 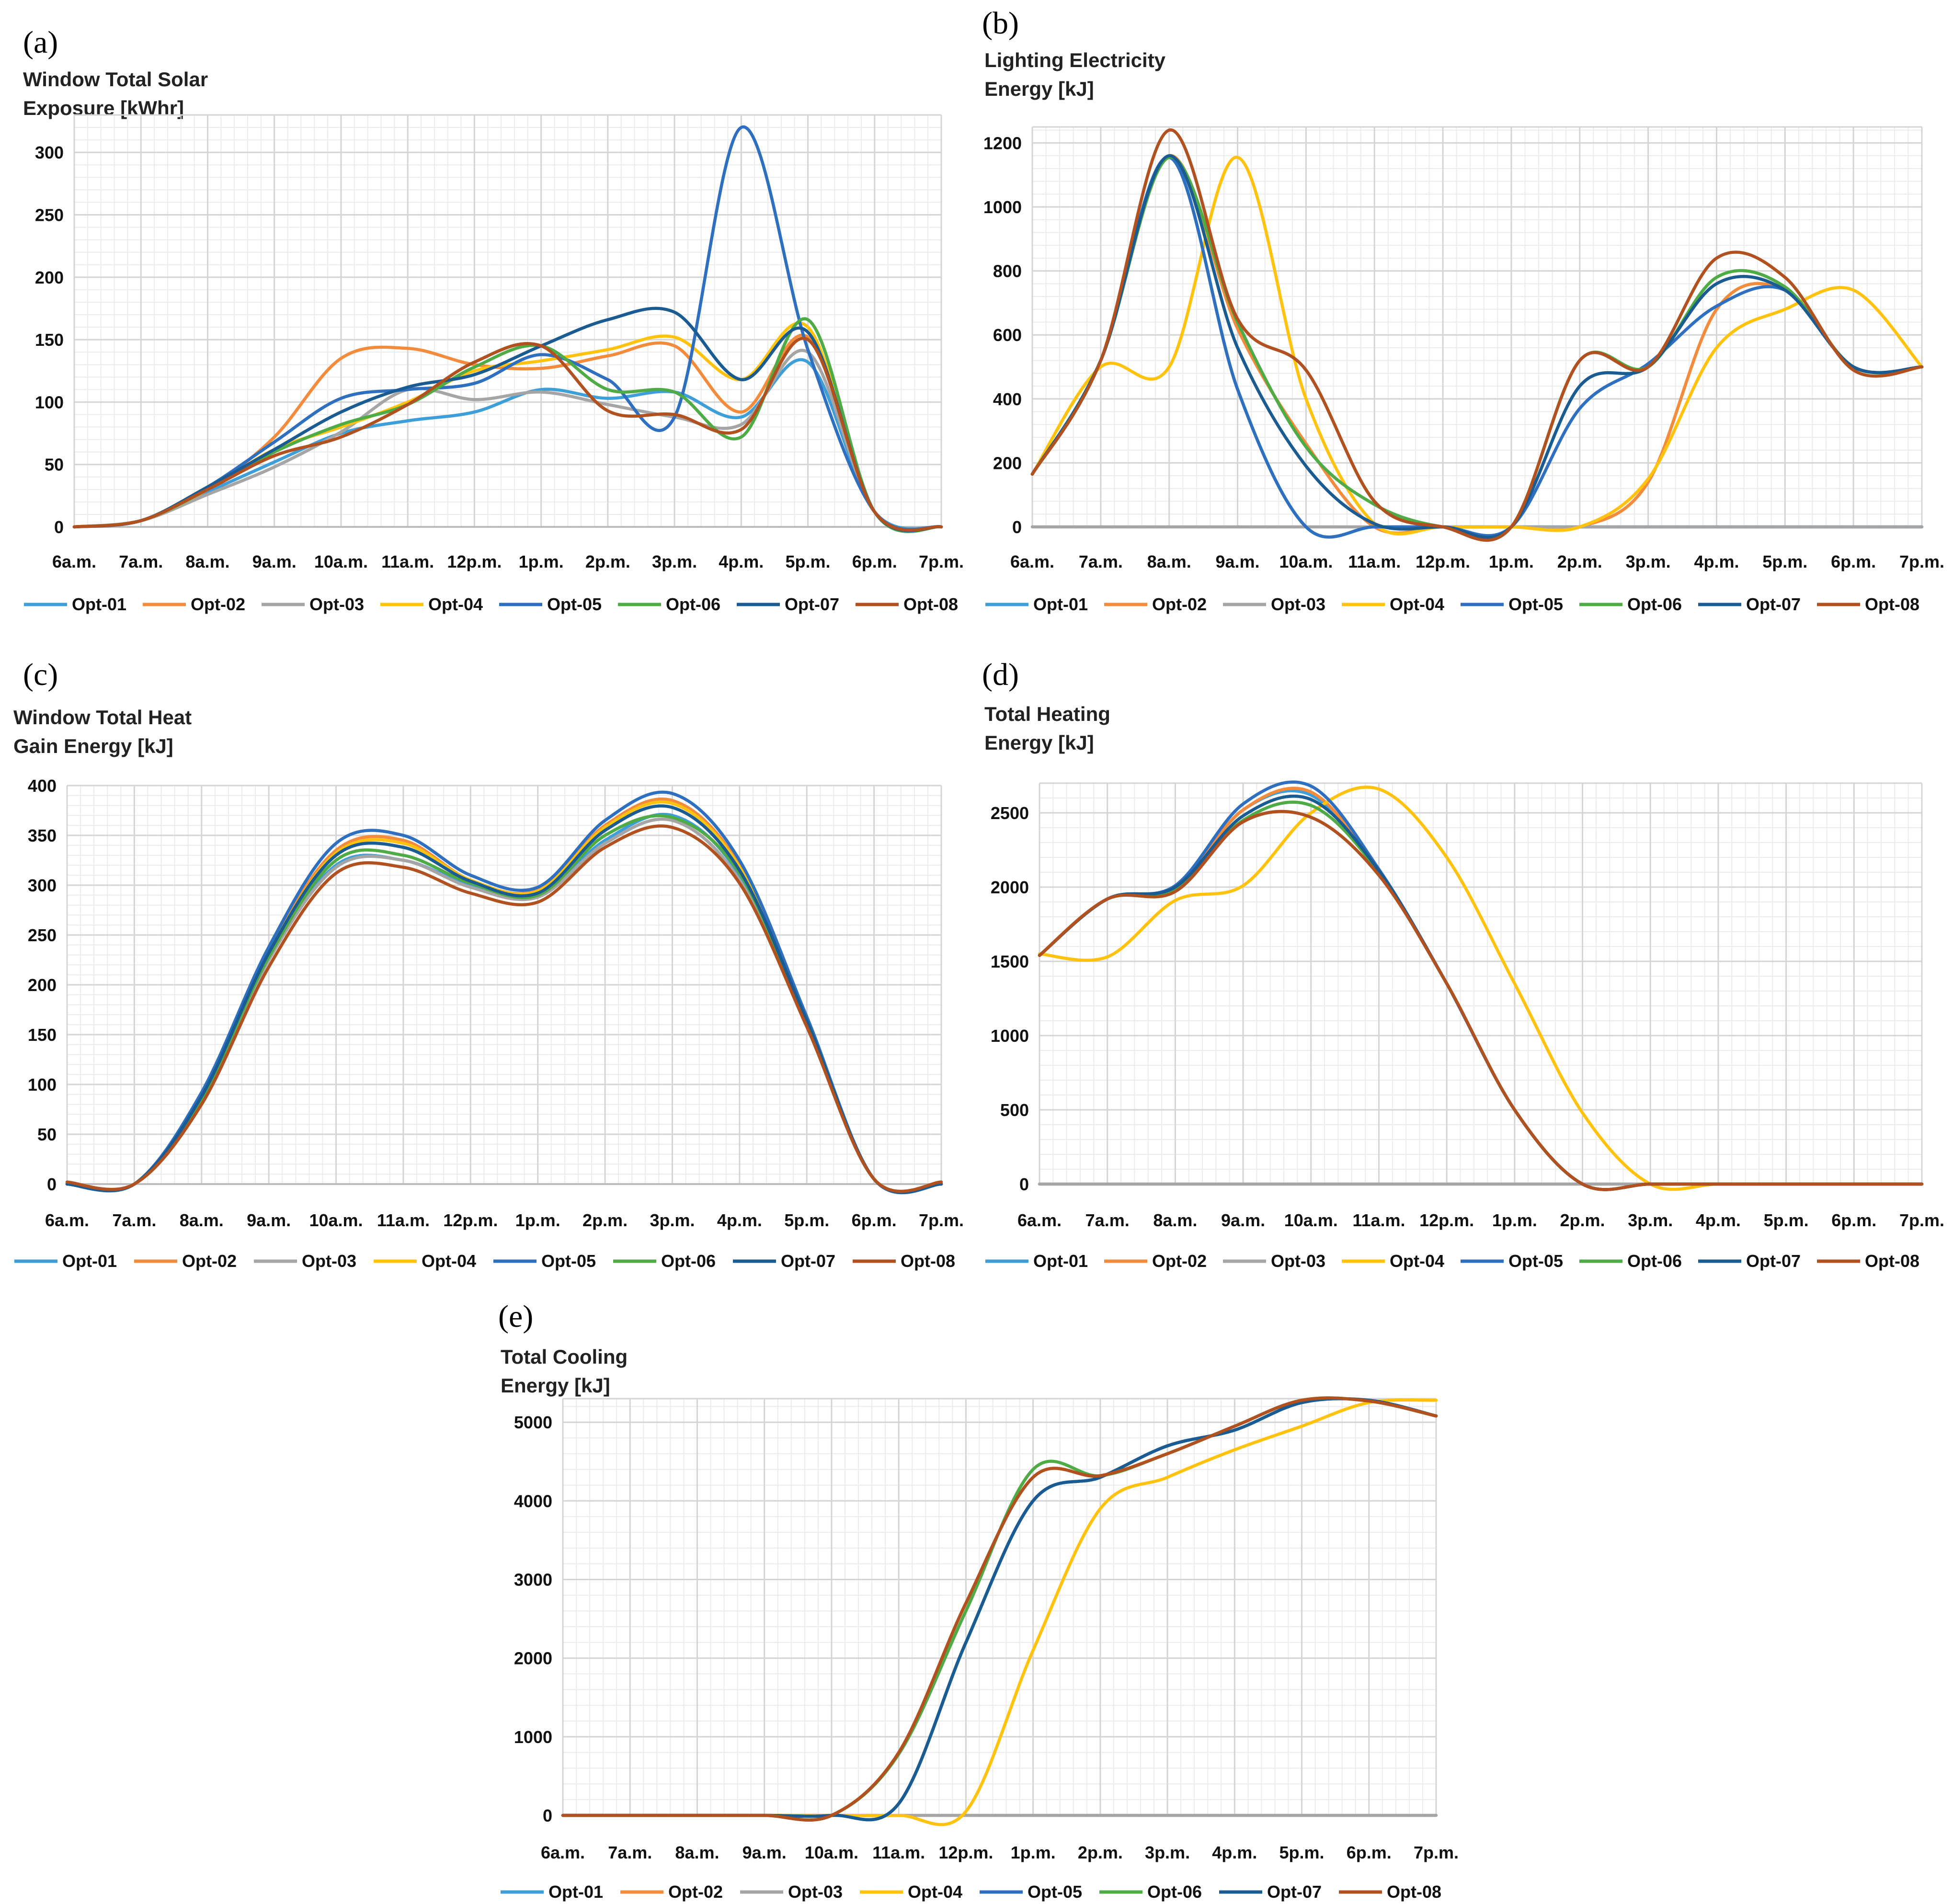 What do you see at coordinates (1003, 207) in the screenshot?
I see `y-tick-label: 1000` at bounding box center [1003, 207].